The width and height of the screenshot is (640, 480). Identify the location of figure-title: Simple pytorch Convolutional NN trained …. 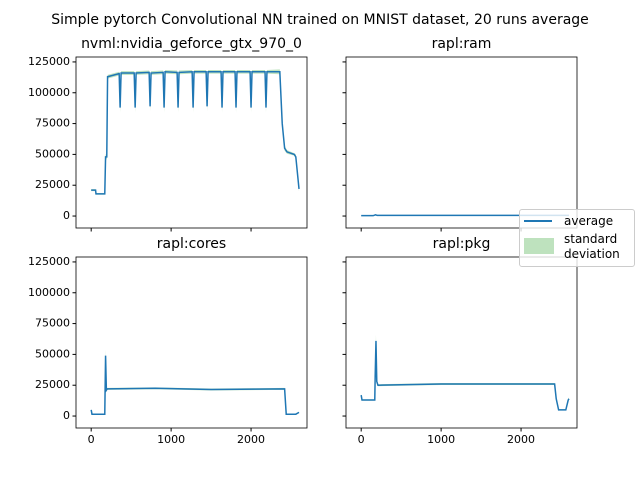
(320, 20).